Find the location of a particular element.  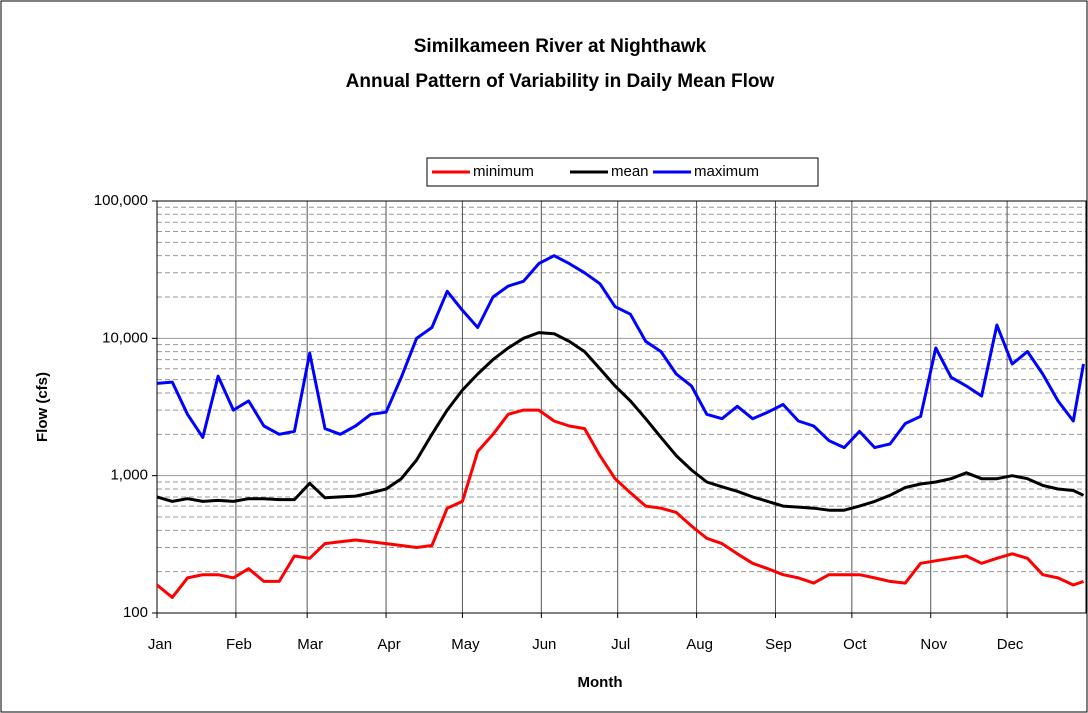

legend-box is located at coordinates (622, 172).